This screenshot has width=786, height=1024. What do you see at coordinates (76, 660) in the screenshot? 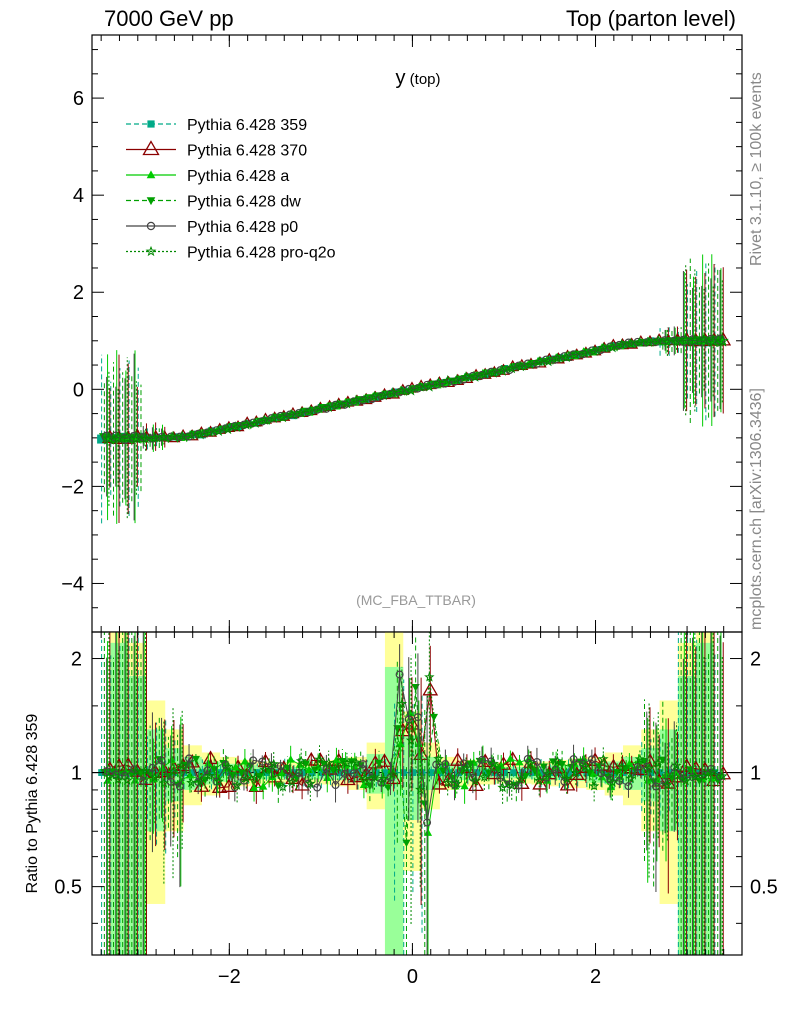
I see `ratio-y-tick-label: 2` at bounding box center [76, 660].